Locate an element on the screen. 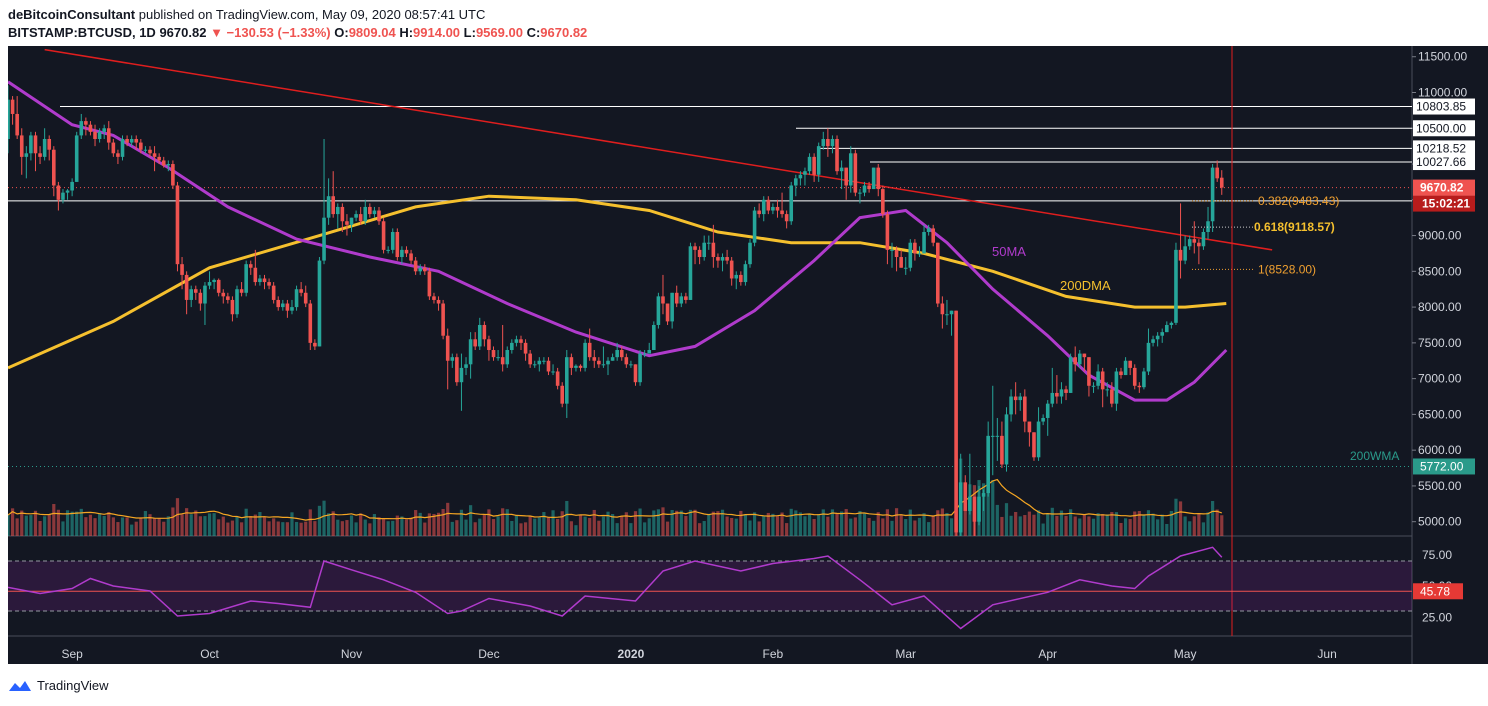  open-label: O: is located at coordinates (341, 32).